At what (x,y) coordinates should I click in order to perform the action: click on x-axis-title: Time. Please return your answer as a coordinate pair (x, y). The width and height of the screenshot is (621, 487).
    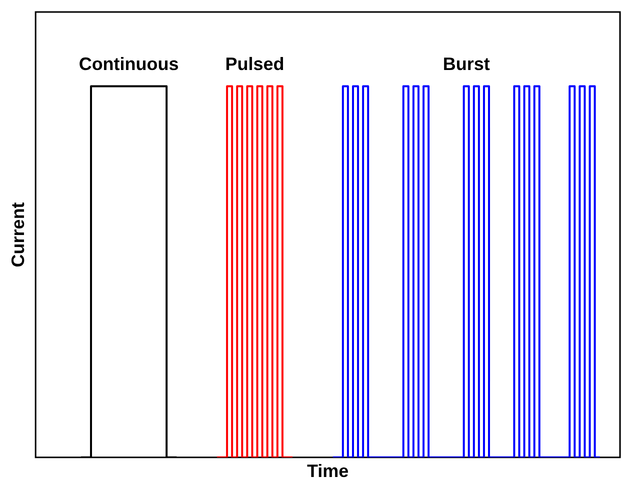
    Looking at the image, I should click on (327, 471).